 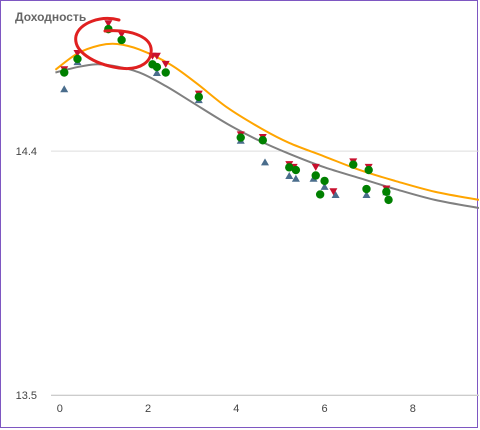 I want to click on y-tick-label: 14.4, so click(x=26, y=152).